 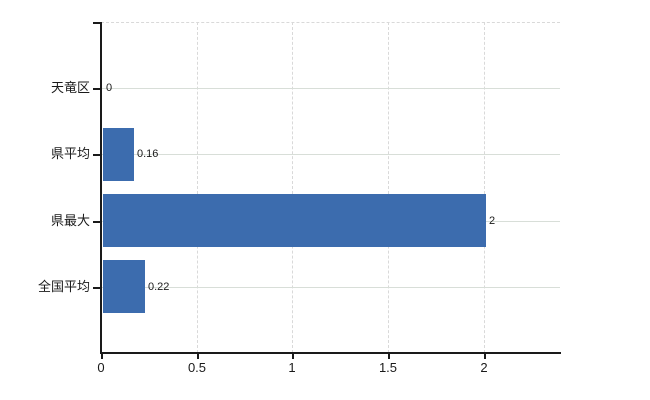 What do you see at coordinates (159, 287) in the screenshot?
I see `value-label: 0.22` at bounding box center [159, 287].